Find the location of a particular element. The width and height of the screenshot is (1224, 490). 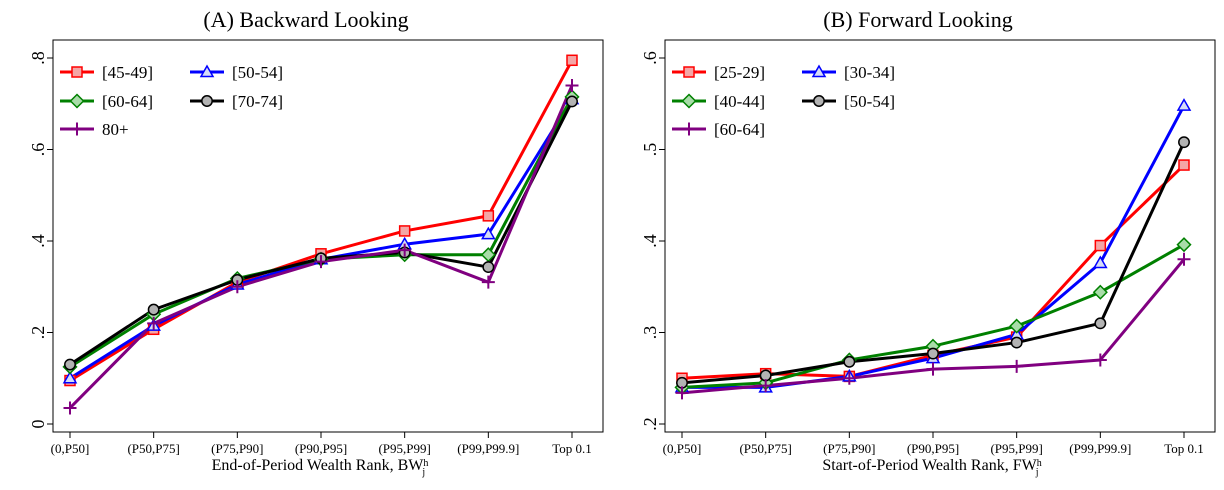

legend-label: [25-29] is located at coordinates (739, 72).